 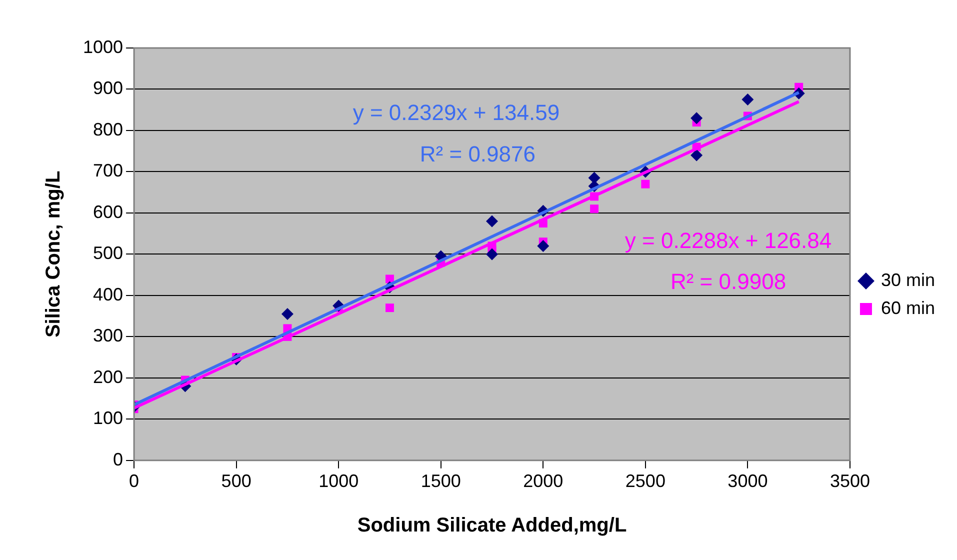 I want to click on annotation: y = 0.2288x + 126.84, so click(x=728, y=240).